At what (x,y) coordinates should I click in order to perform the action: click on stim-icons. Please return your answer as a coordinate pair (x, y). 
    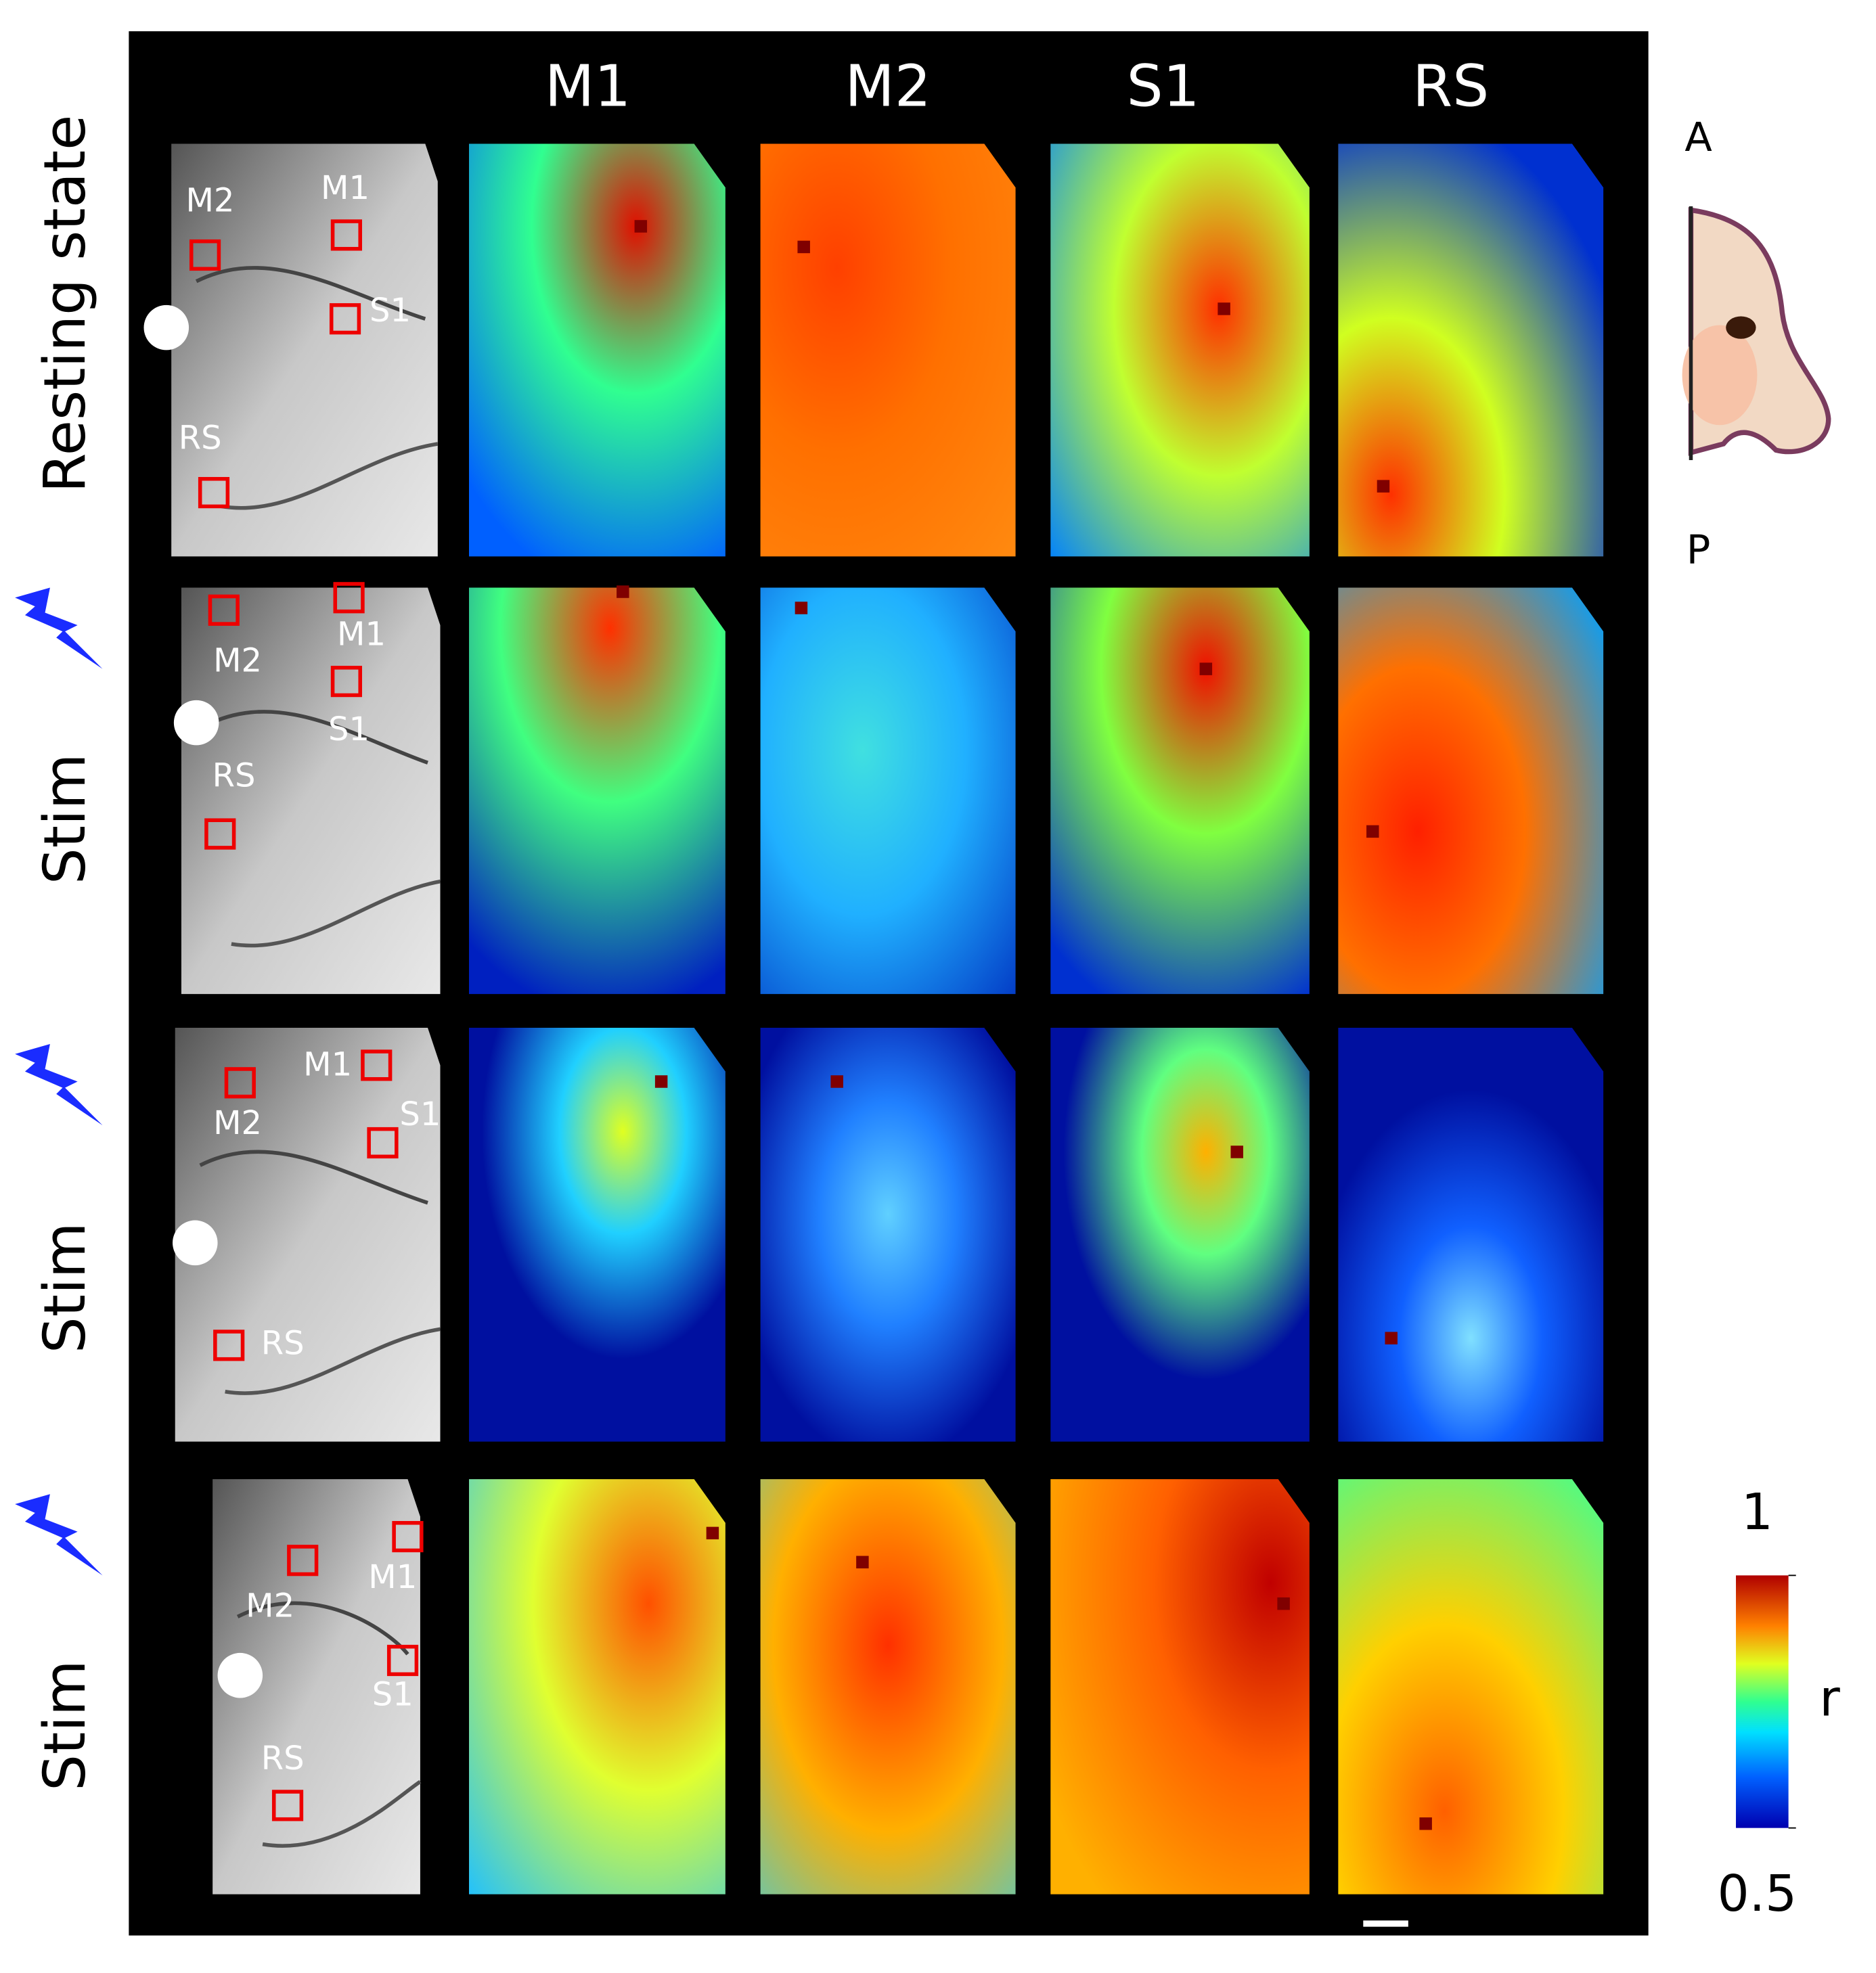
    Looking at the image, I should click on (59, 1081).